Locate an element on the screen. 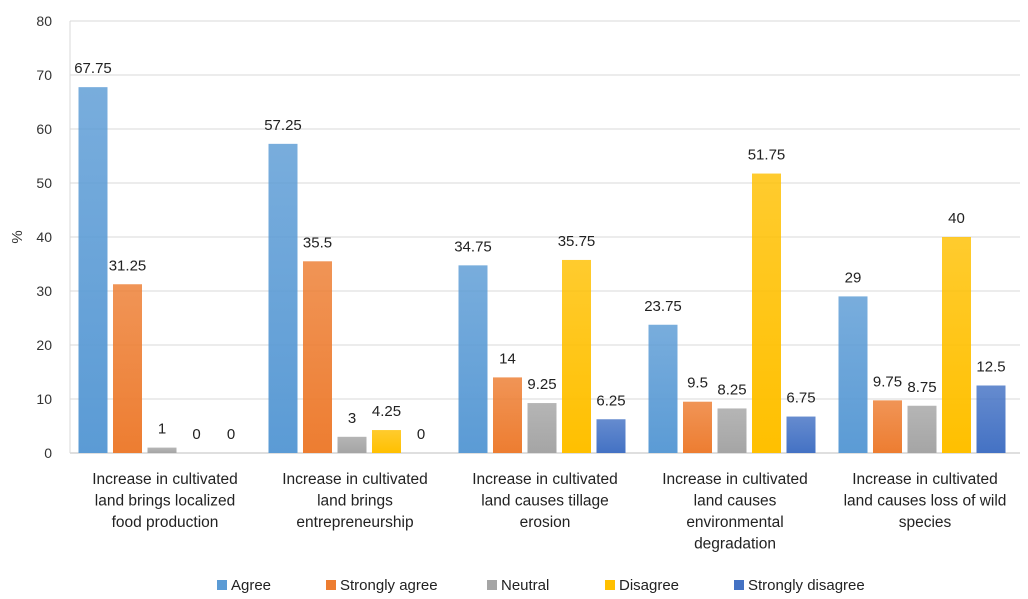 This screenshot has width=1028, height=599. legend-label: Neutral is located at coordinates (525, 585).